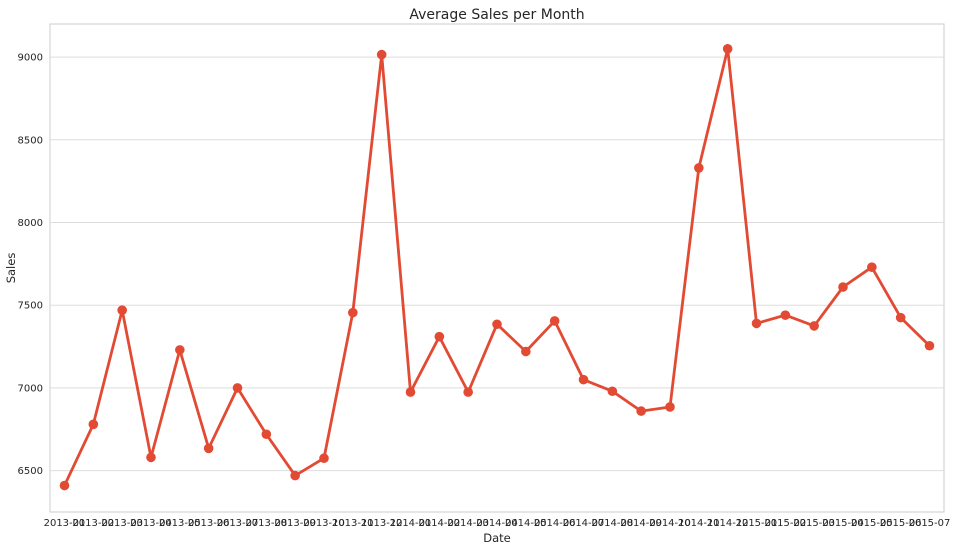 This screenshot has width=954, height=550. What do you see at coordinates (930, 523) in the screenshot?
I see `x-tick-label: 2015-07` at bounding box center [930, 523].